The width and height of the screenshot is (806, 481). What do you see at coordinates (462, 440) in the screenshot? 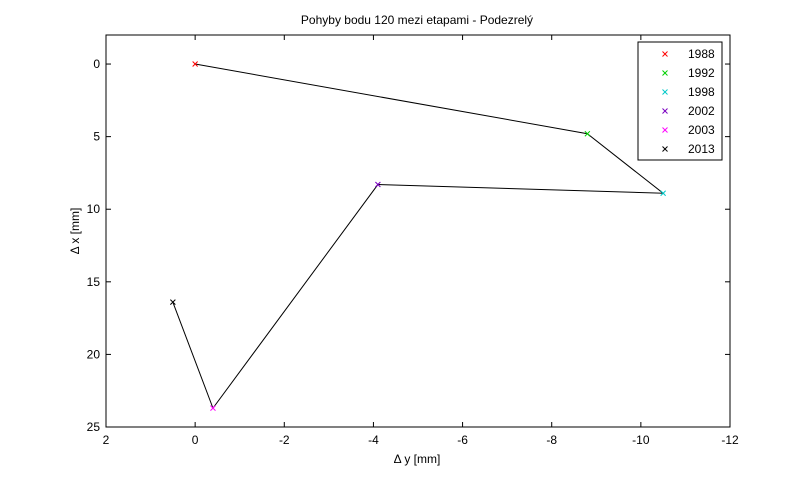
I see `x-tick-label: -6` at bounding box center [462, 440].